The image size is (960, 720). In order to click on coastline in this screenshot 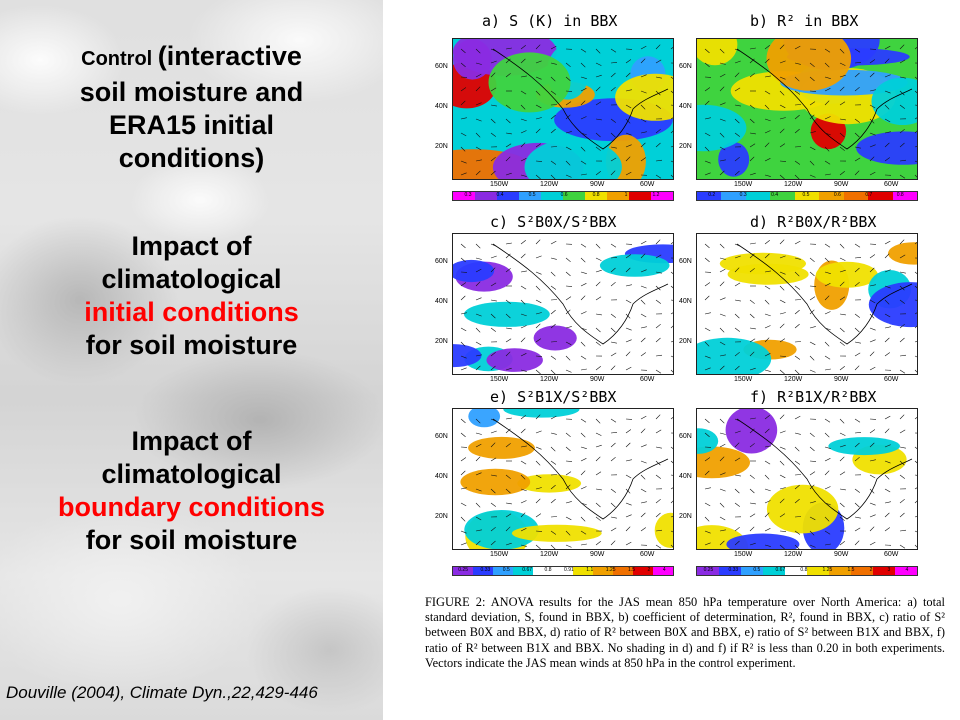, I will do `click(824, 469)`.